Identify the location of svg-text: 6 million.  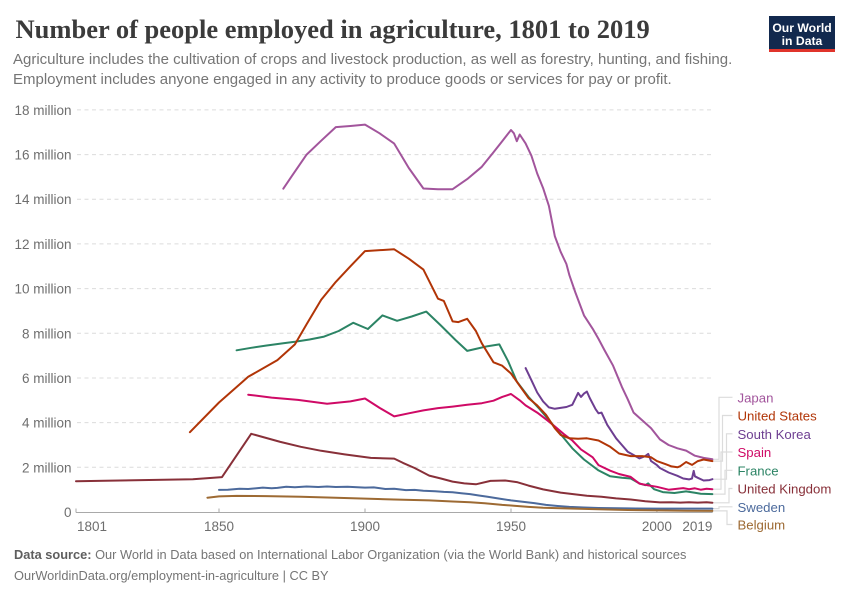
(47, 378).